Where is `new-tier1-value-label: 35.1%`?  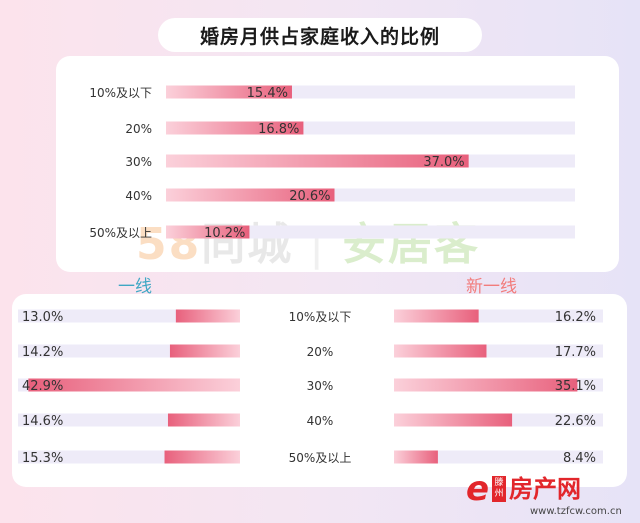 new-tier1-value-label: 35.1% is located at coordinates (575, 386).